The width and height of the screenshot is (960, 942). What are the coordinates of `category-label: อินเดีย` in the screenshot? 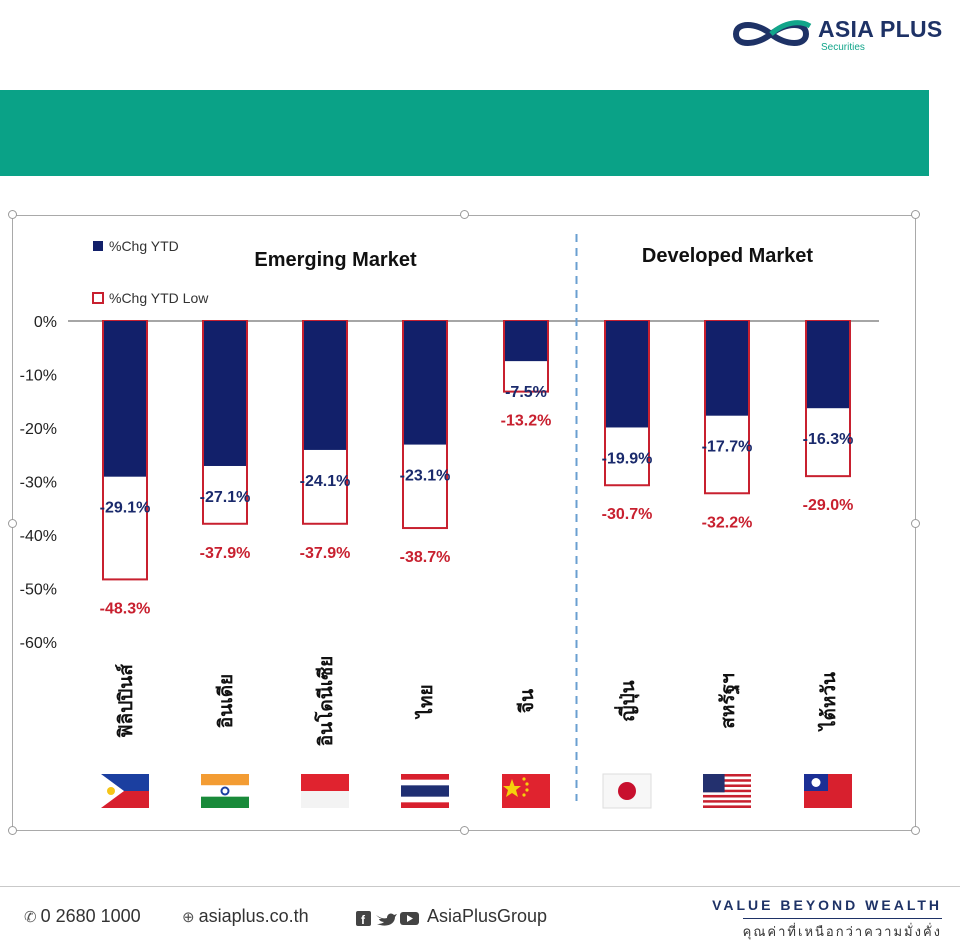 It's located at (226, 701).